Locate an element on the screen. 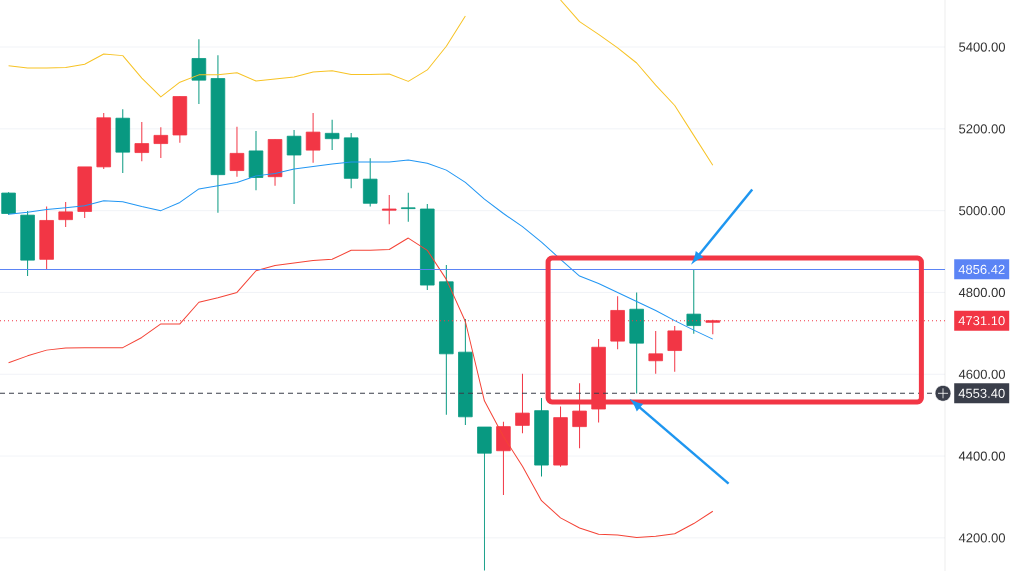 The height and width of the screenshot is (571, 1031). ref-line-label: 4731.10 is located at coordinates (981, 321).